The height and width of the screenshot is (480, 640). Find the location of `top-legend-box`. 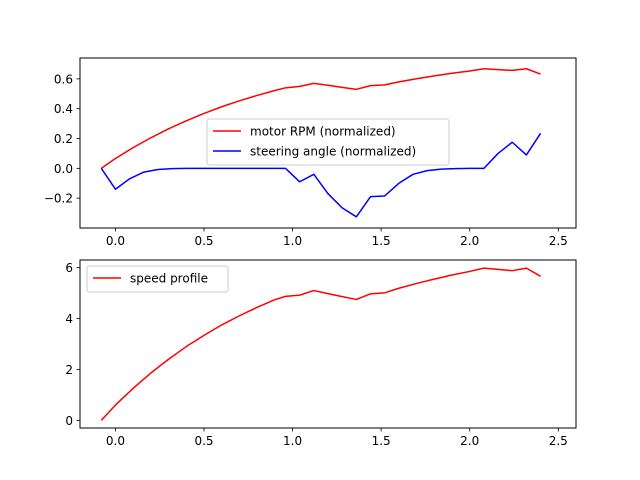

top-legend-box is located at coordinates (328, 142).